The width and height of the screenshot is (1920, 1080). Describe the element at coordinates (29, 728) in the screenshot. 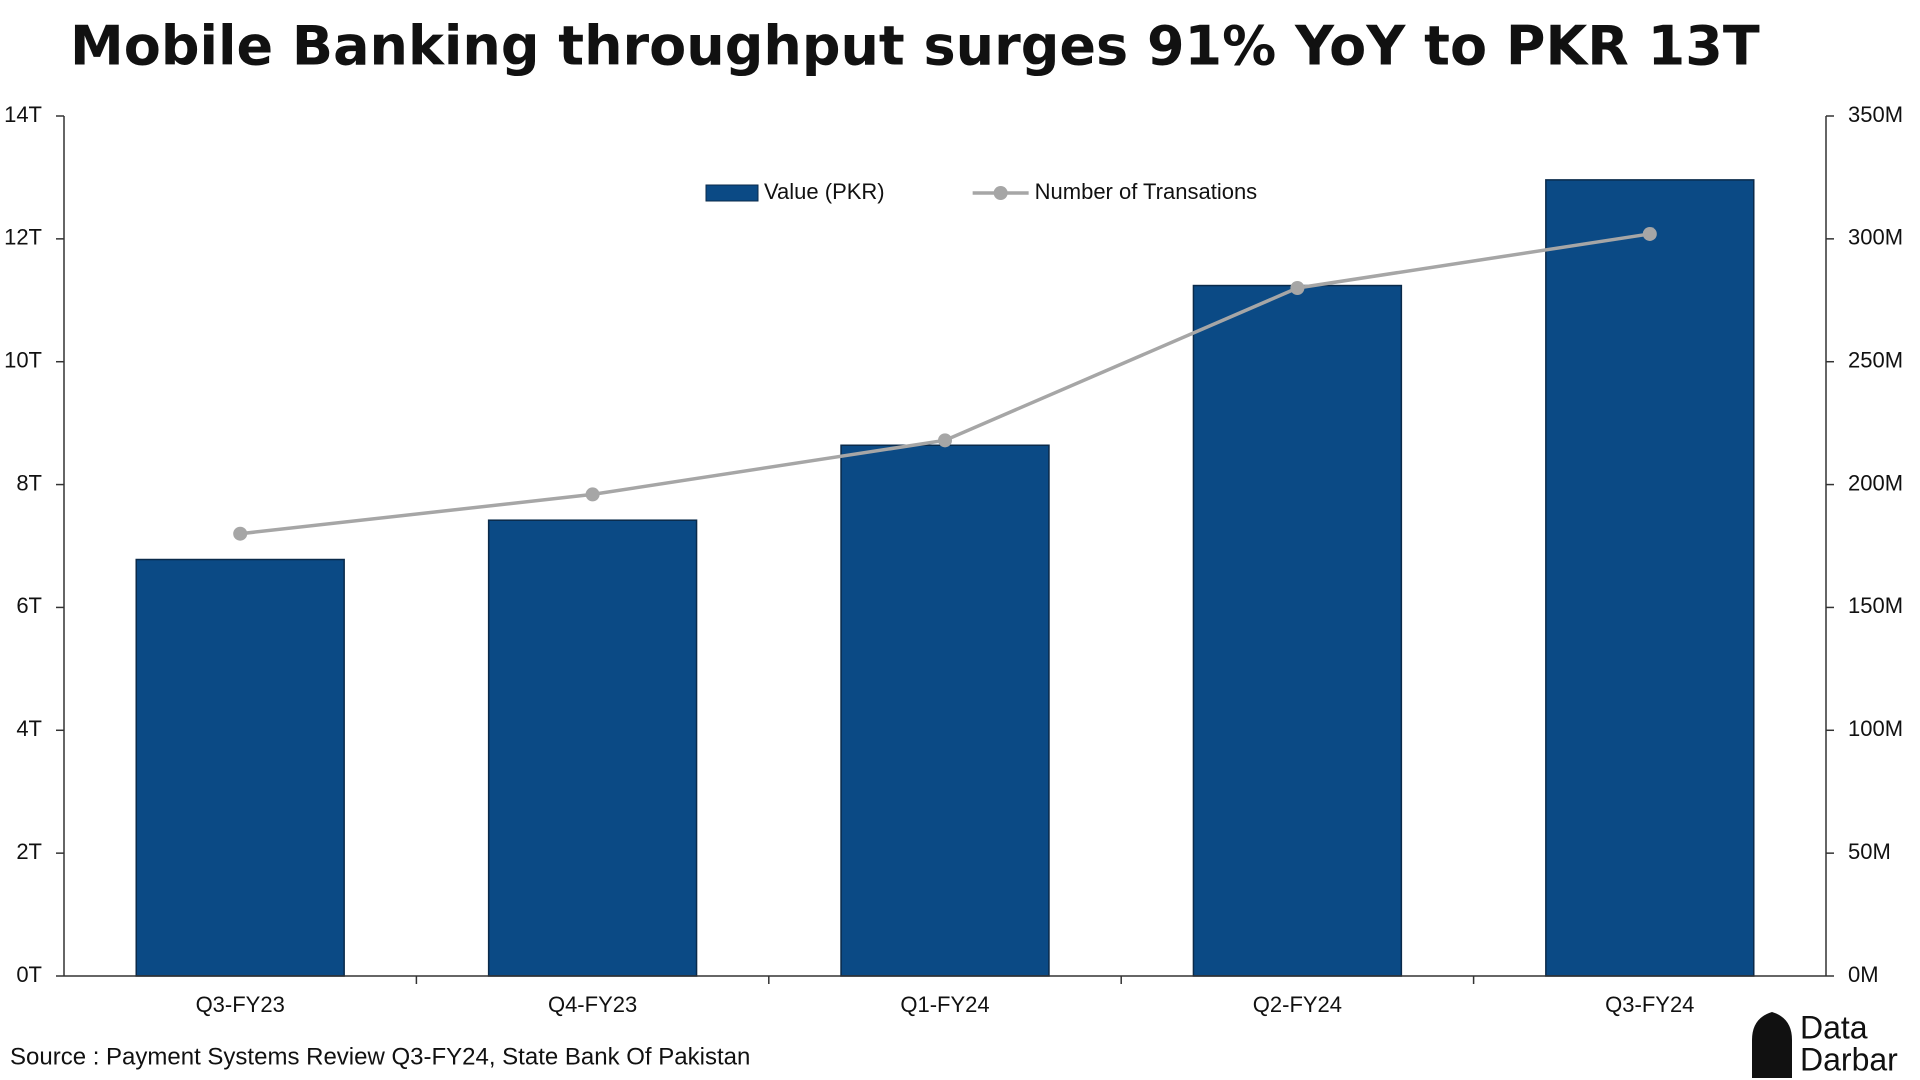

I see `y-tick-label: 4T` at that location.